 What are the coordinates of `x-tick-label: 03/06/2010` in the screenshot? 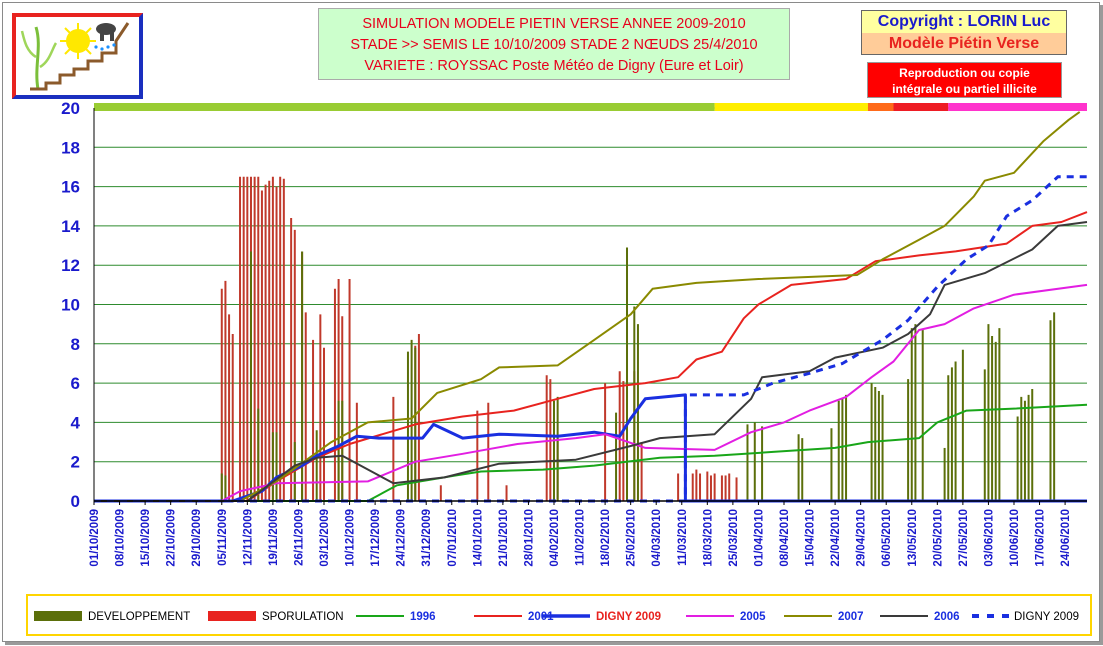 It's located at (989, 538).